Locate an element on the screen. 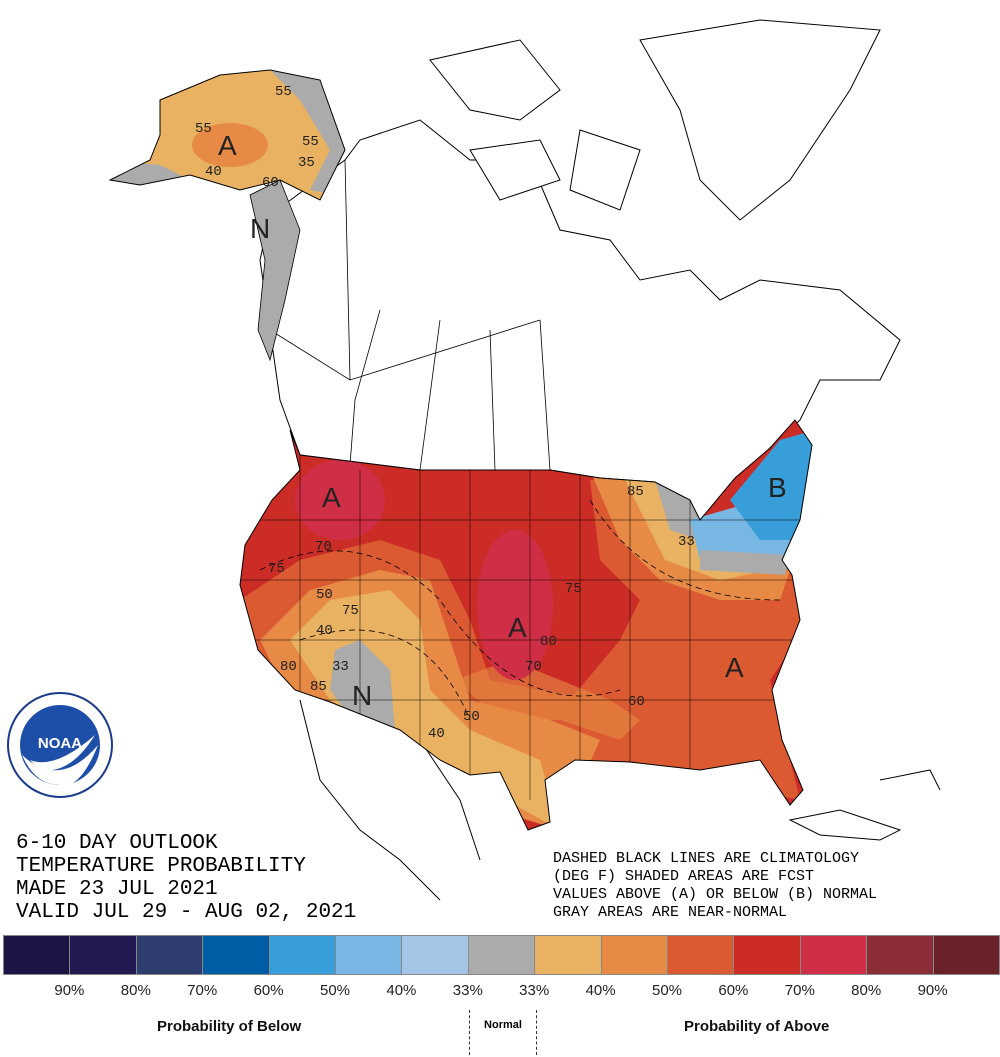  above-label: Probability of Above is located at coordinates (757, 1026).